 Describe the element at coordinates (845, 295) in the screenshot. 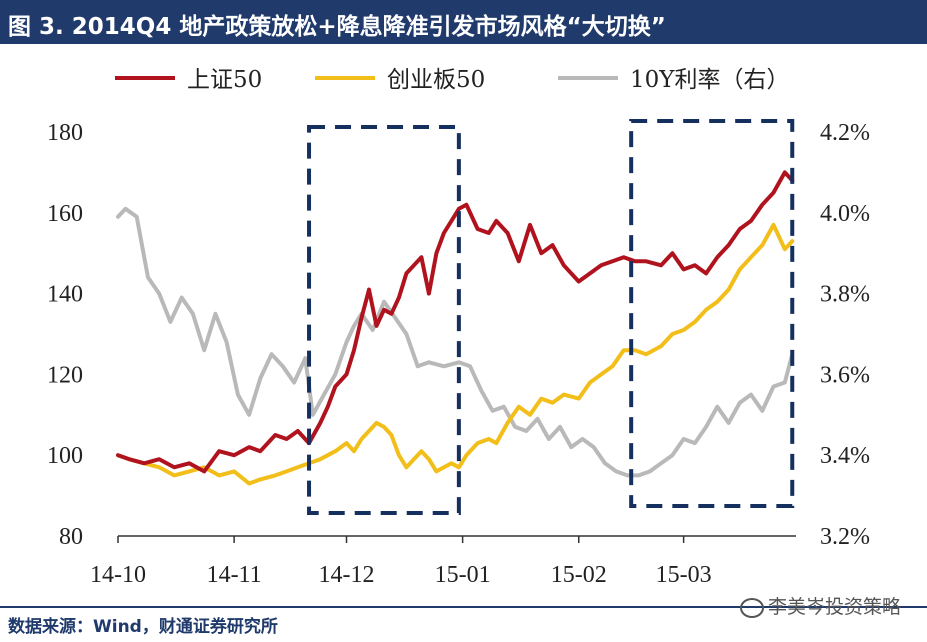

I see `y-right-tick-label: 3.8%` at that location.